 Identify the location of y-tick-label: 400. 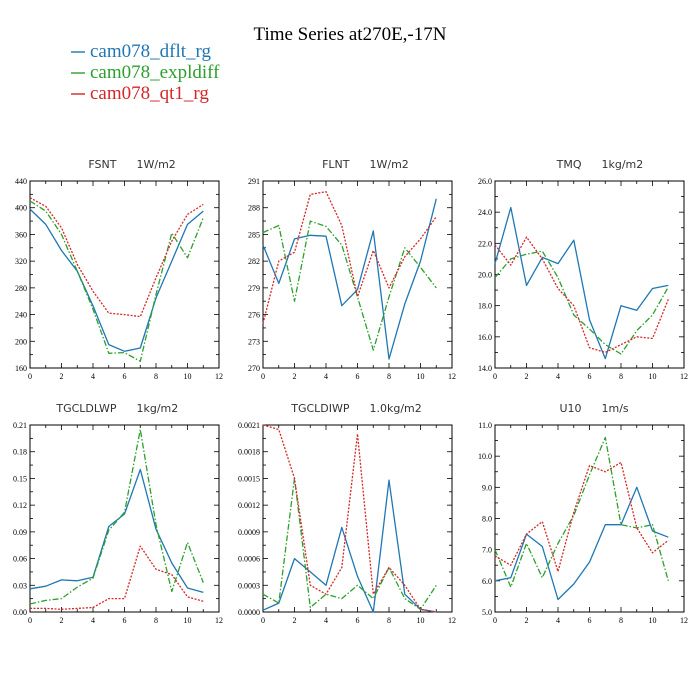
(21, 208).